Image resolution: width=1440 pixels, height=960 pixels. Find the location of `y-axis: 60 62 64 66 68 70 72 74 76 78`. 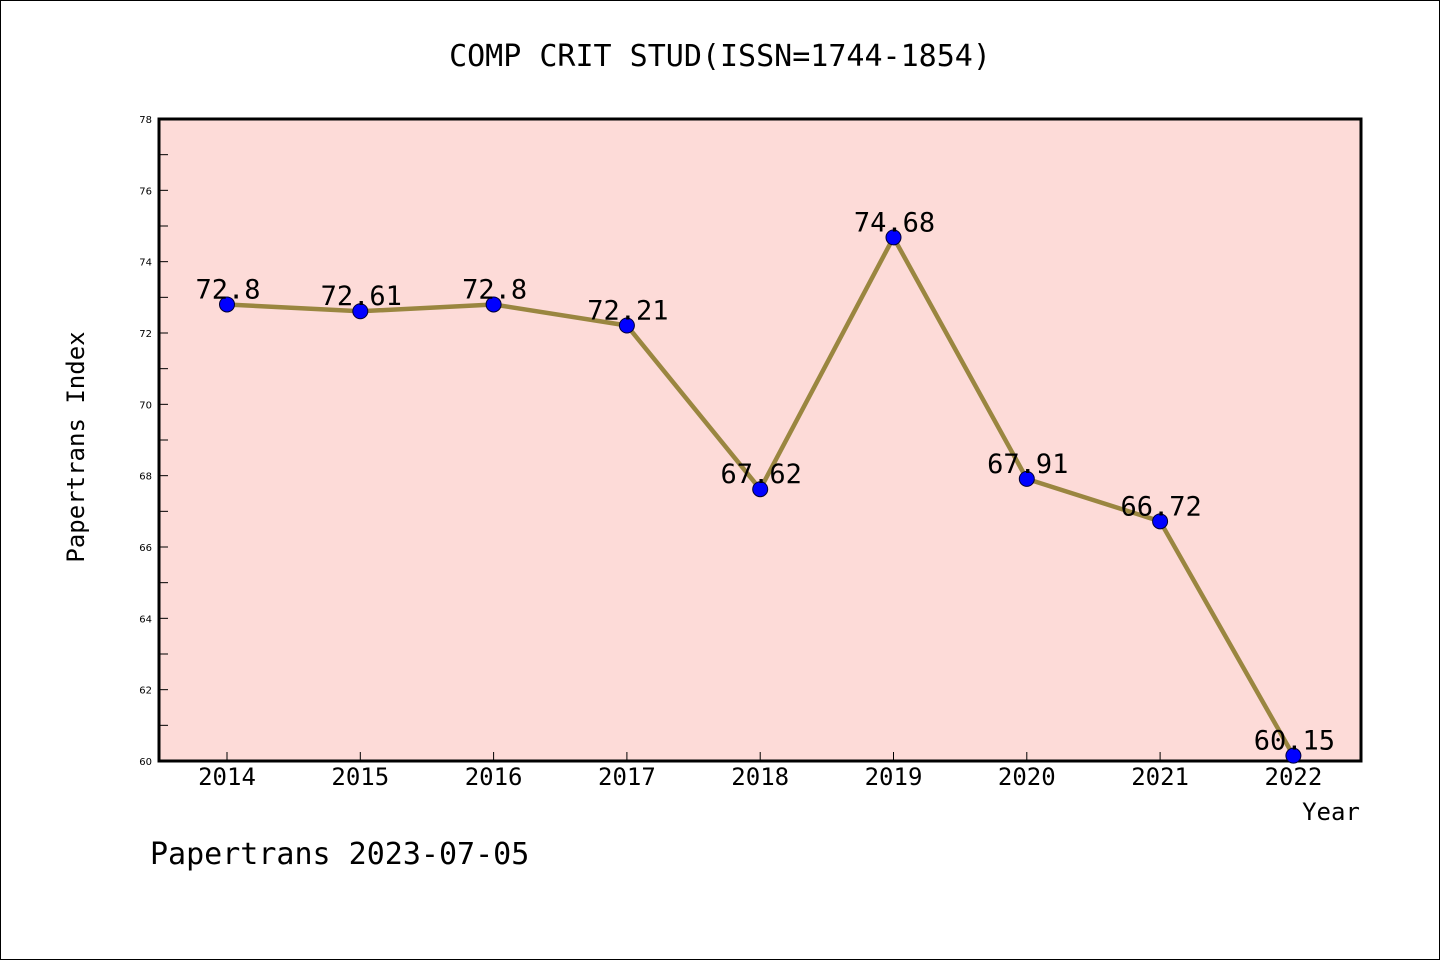

y-axis: 60 62 64 66 68 70 72 74 76 78 is located at coordinates (153, 441).